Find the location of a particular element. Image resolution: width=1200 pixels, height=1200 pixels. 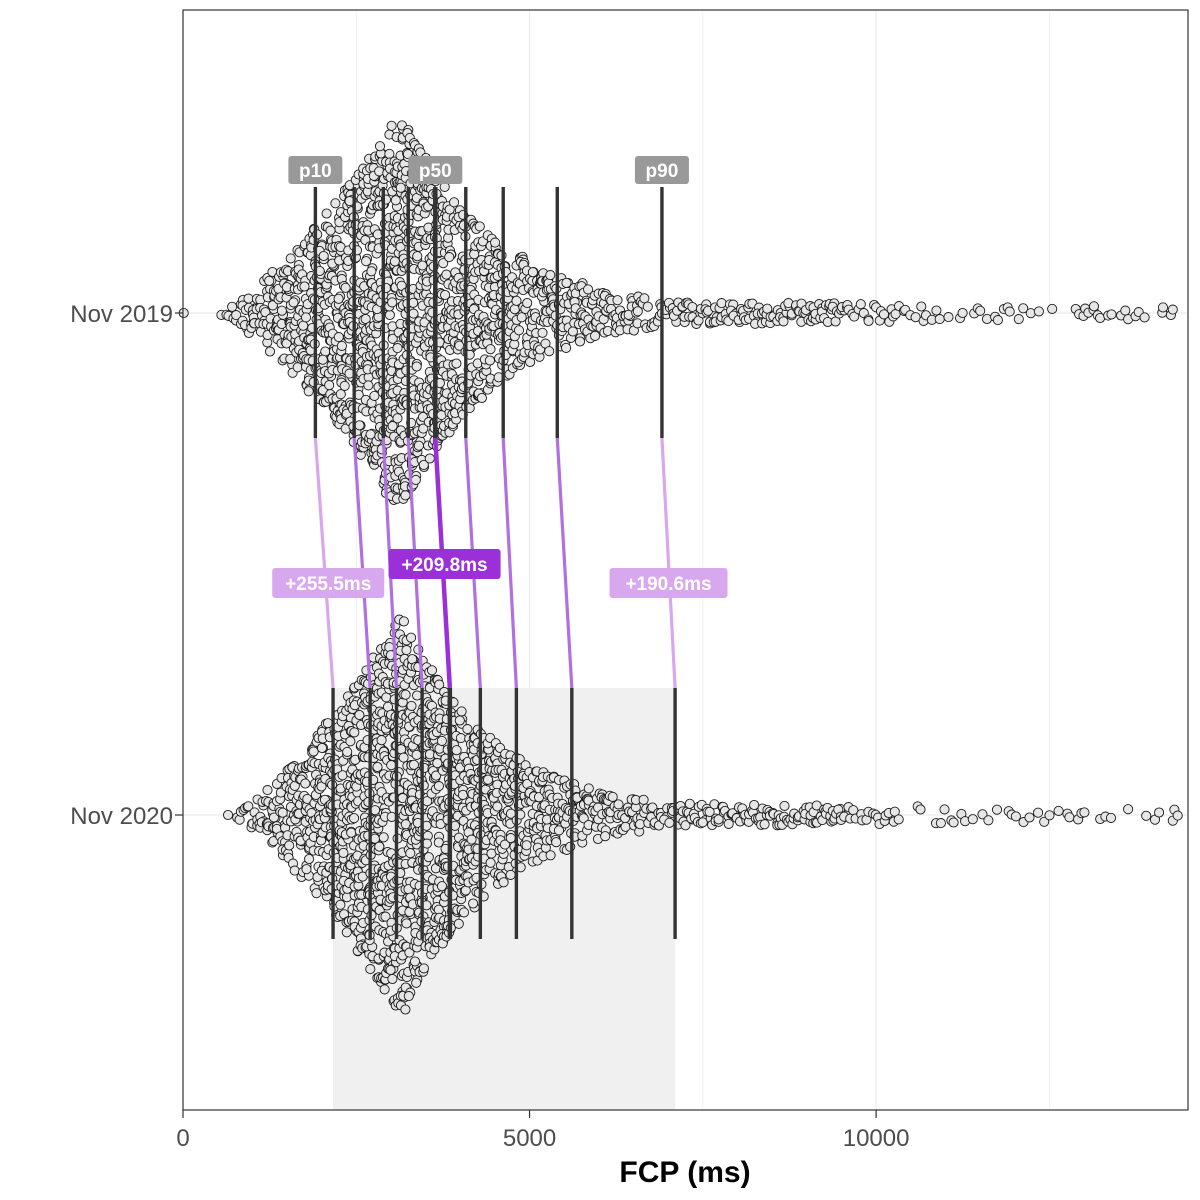

y-tick-label: Nov 2020 is located at coordinates (121, 816).